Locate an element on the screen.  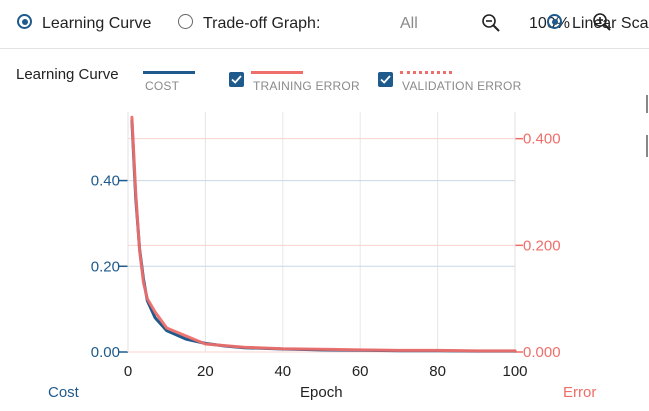
training-error-legend-swatch is located at coordinates (277, 72).